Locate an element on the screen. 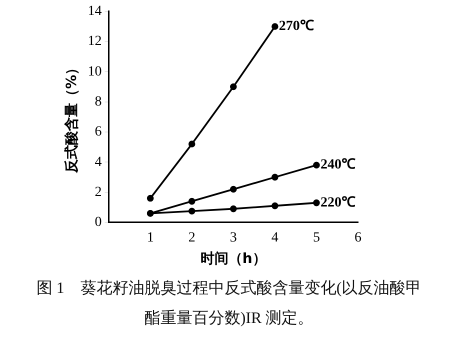  y-tick-label: 2 is located at coordinates (98, 192).